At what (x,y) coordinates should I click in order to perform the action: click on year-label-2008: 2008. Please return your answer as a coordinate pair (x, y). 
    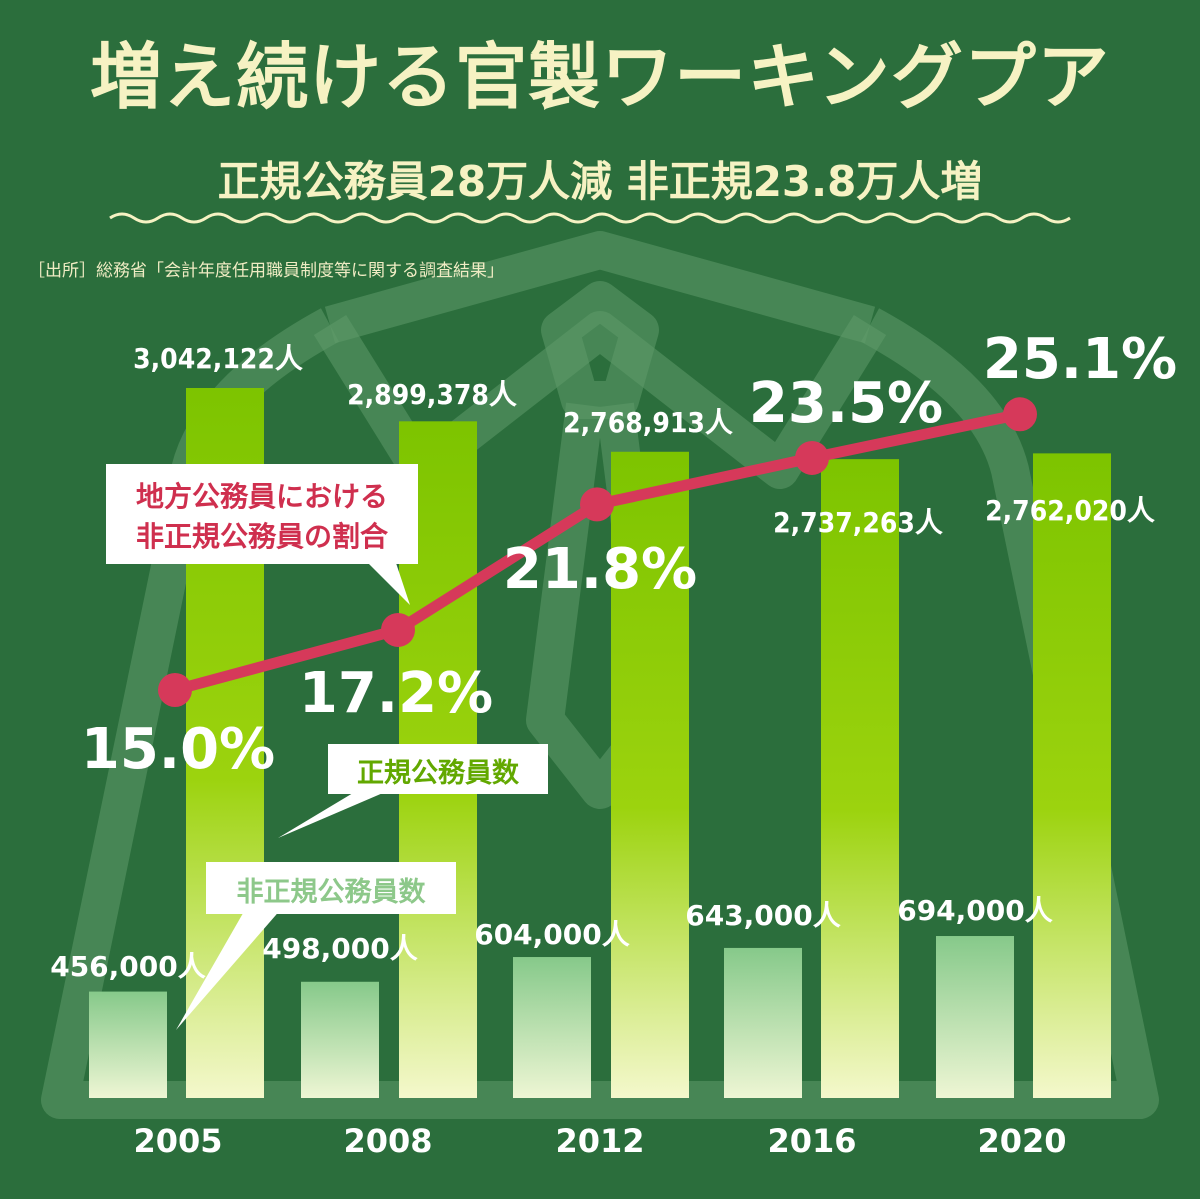
    Looking at the image, I should click on (387, 1141).